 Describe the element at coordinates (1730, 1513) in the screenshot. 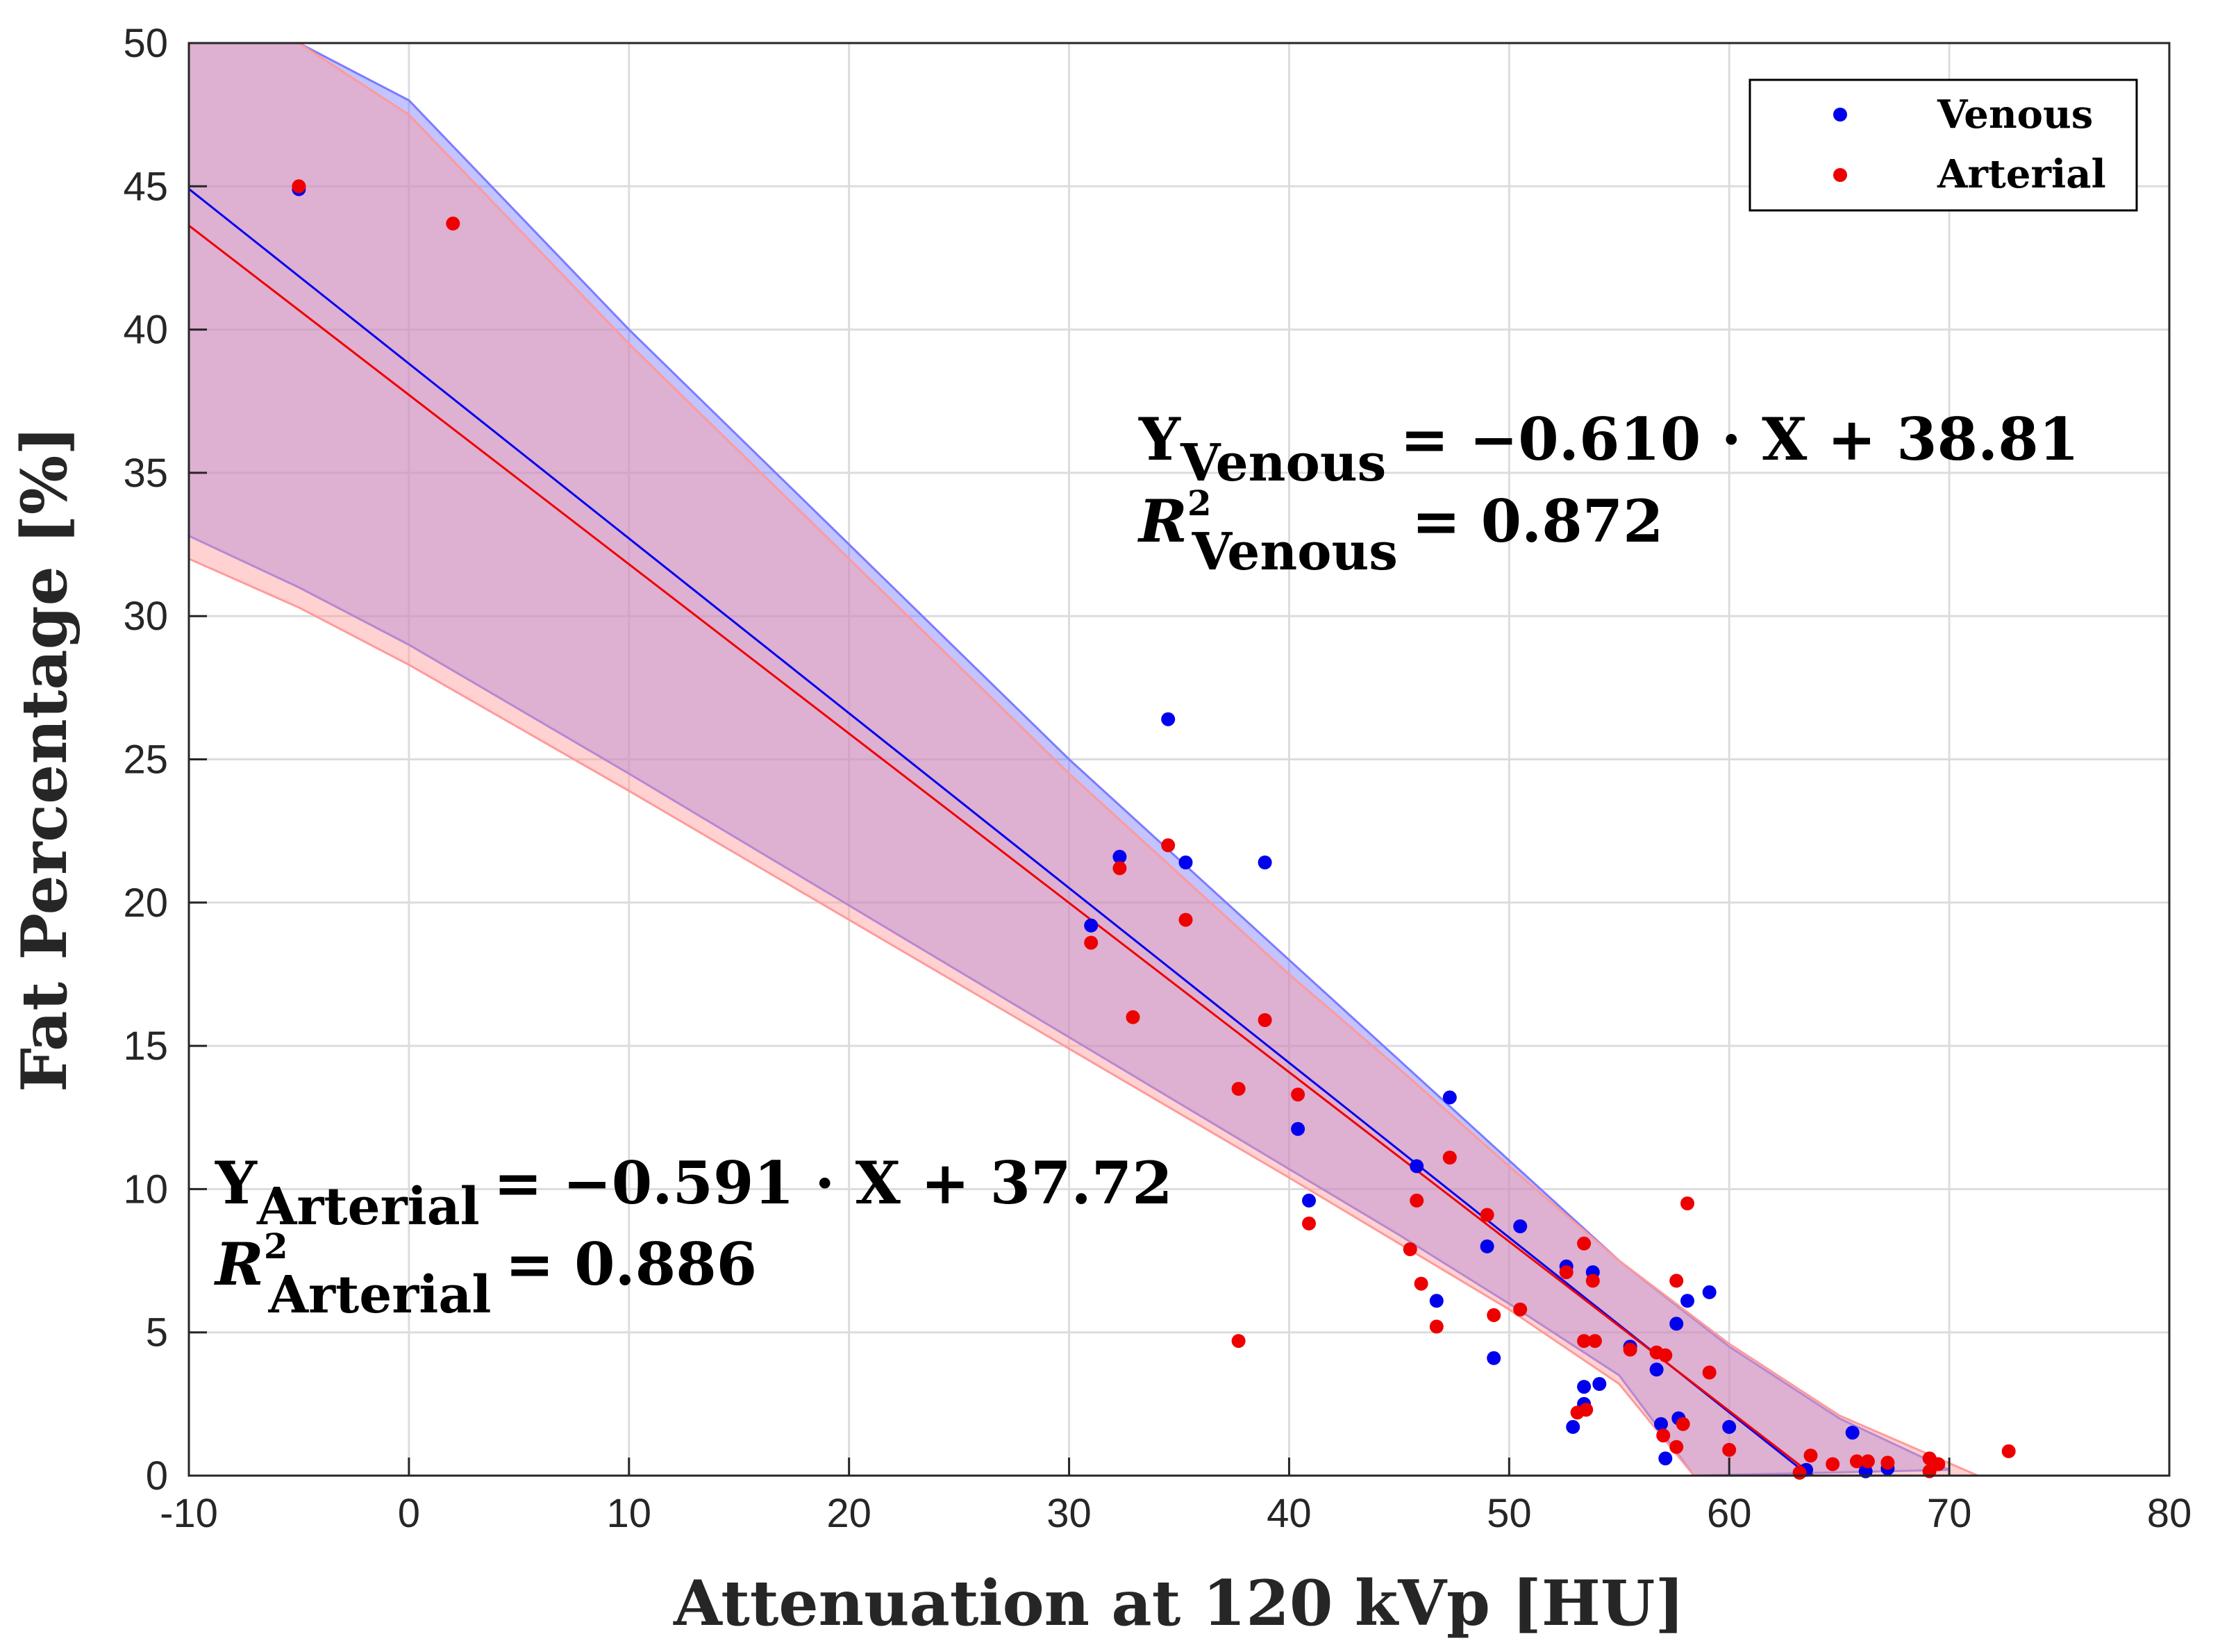

I see `x-tick-label: 60` at that location.